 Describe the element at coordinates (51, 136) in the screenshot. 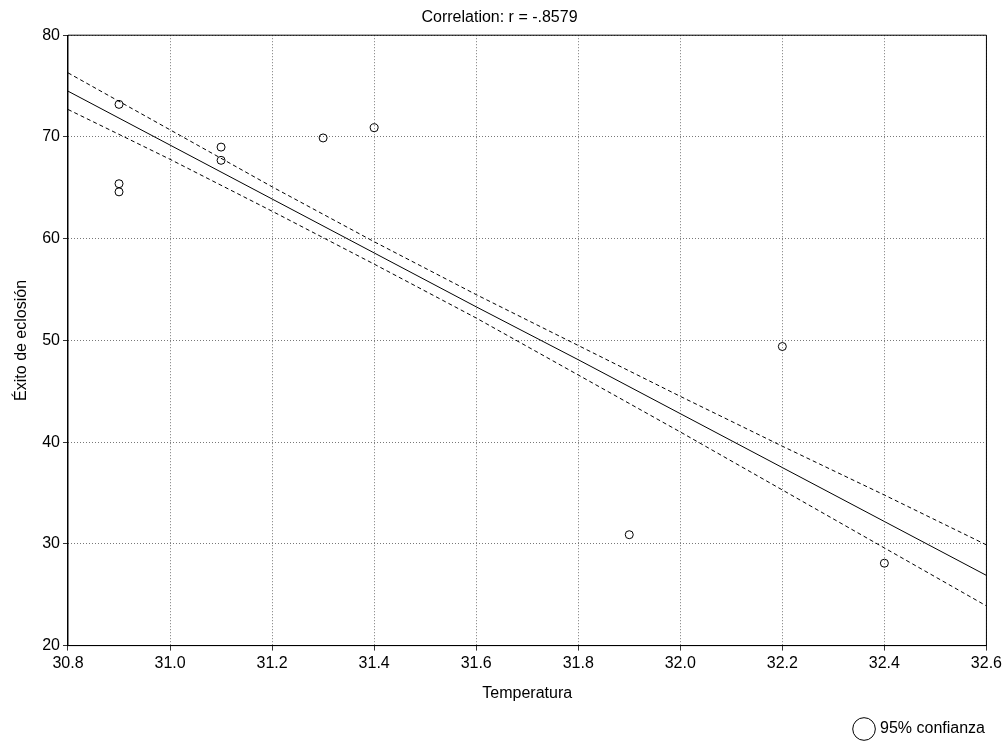

I see `y-tick-label: 70` at that location.